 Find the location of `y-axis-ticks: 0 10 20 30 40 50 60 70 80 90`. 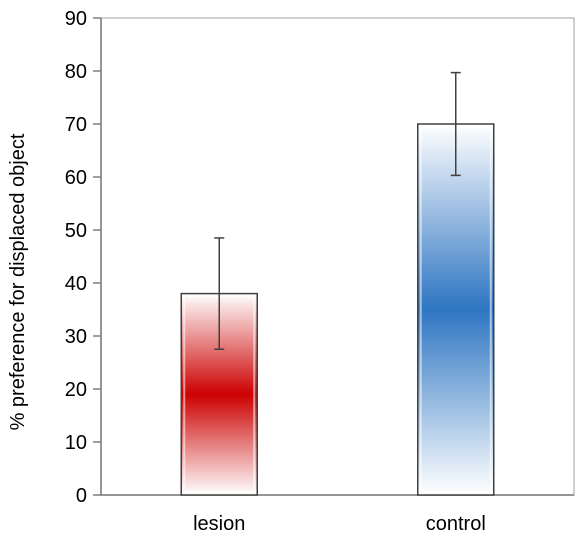

y-axis-ticks: 0 10 20 30 40 50 60 70 80 90 is located at coordinates (83, 257).